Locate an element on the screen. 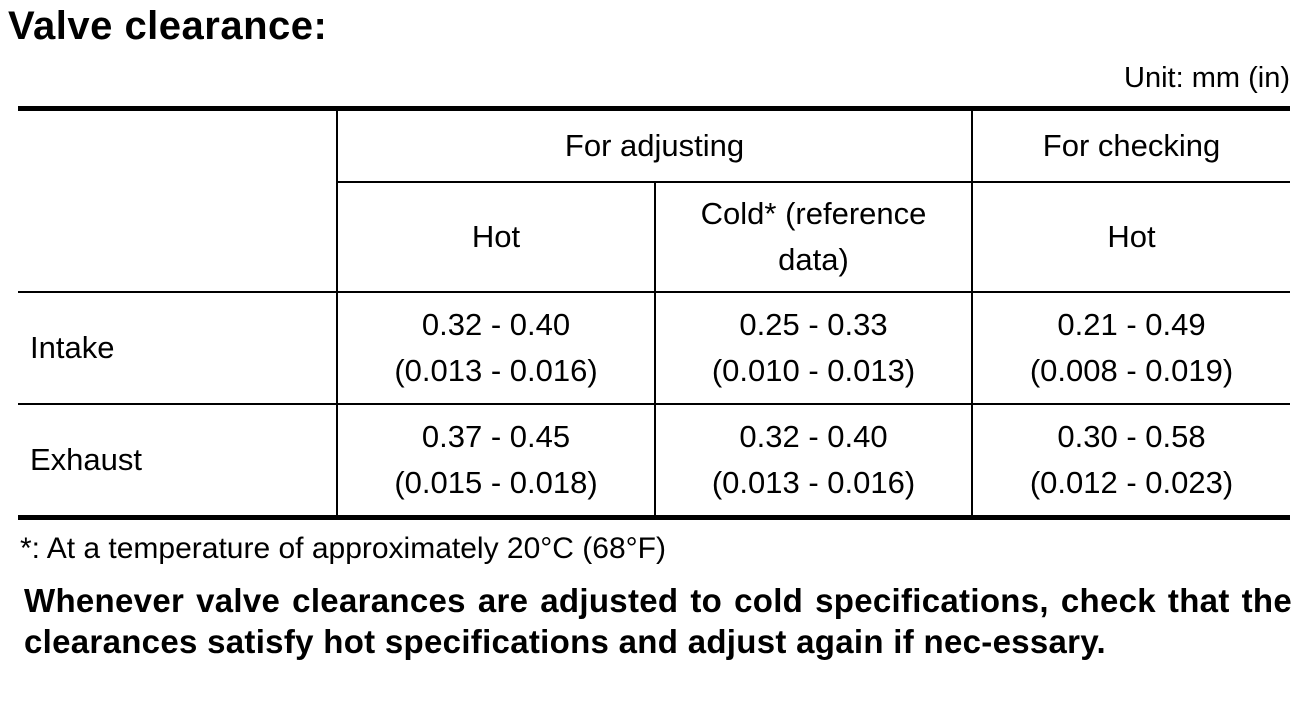 The width and height of the screenshot is (1312, 712). row-label-exhaust: Exhaust is located at coordinates (178, 461).